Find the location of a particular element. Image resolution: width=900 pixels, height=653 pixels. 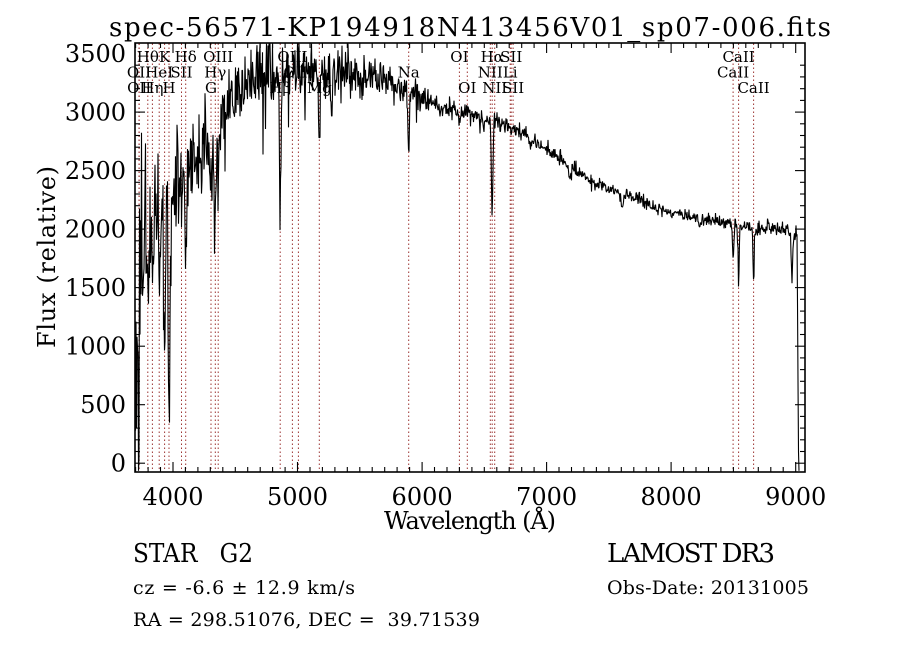

line-label-sii-4068: SII is located at coordinates (181, 73).